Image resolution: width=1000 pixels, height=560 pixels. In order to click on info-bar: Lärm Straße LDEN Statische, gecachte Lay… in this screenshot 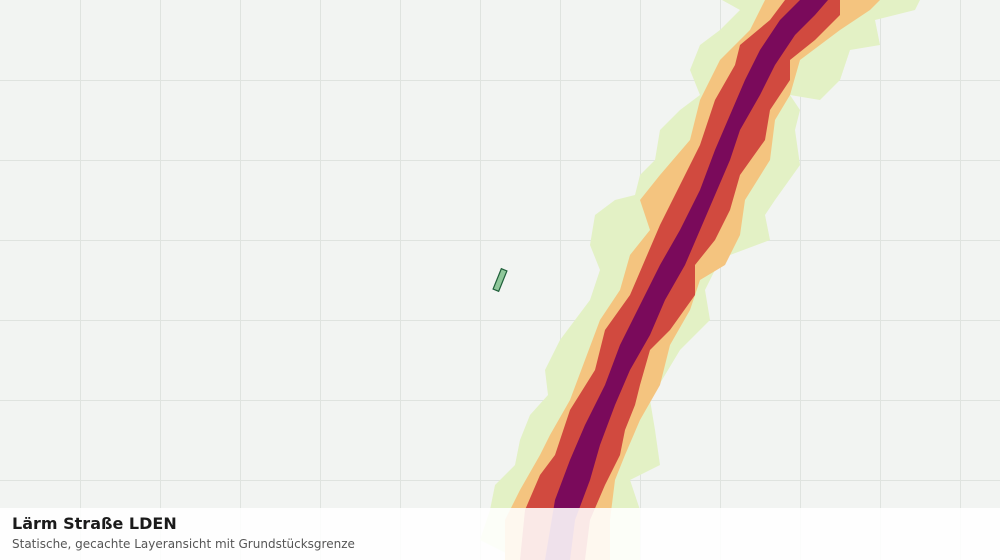, I will do `click(500, 534)`.